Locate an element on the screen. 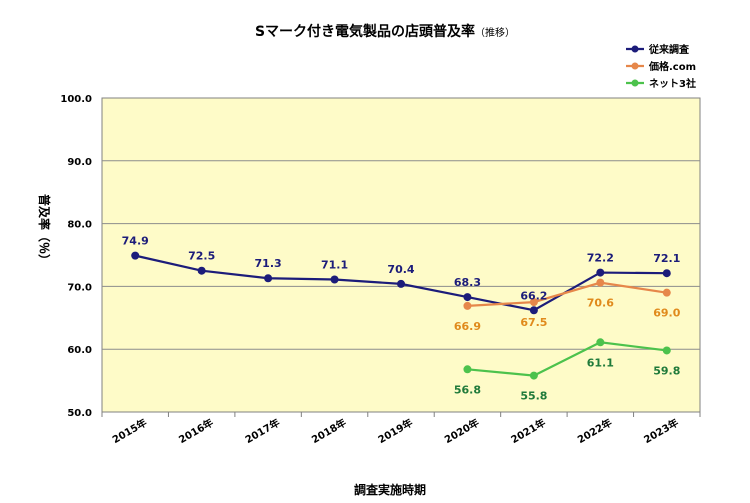 This screenshot has width=750, height=503. data-label: 67.5 is located at coordinates (533, 322).